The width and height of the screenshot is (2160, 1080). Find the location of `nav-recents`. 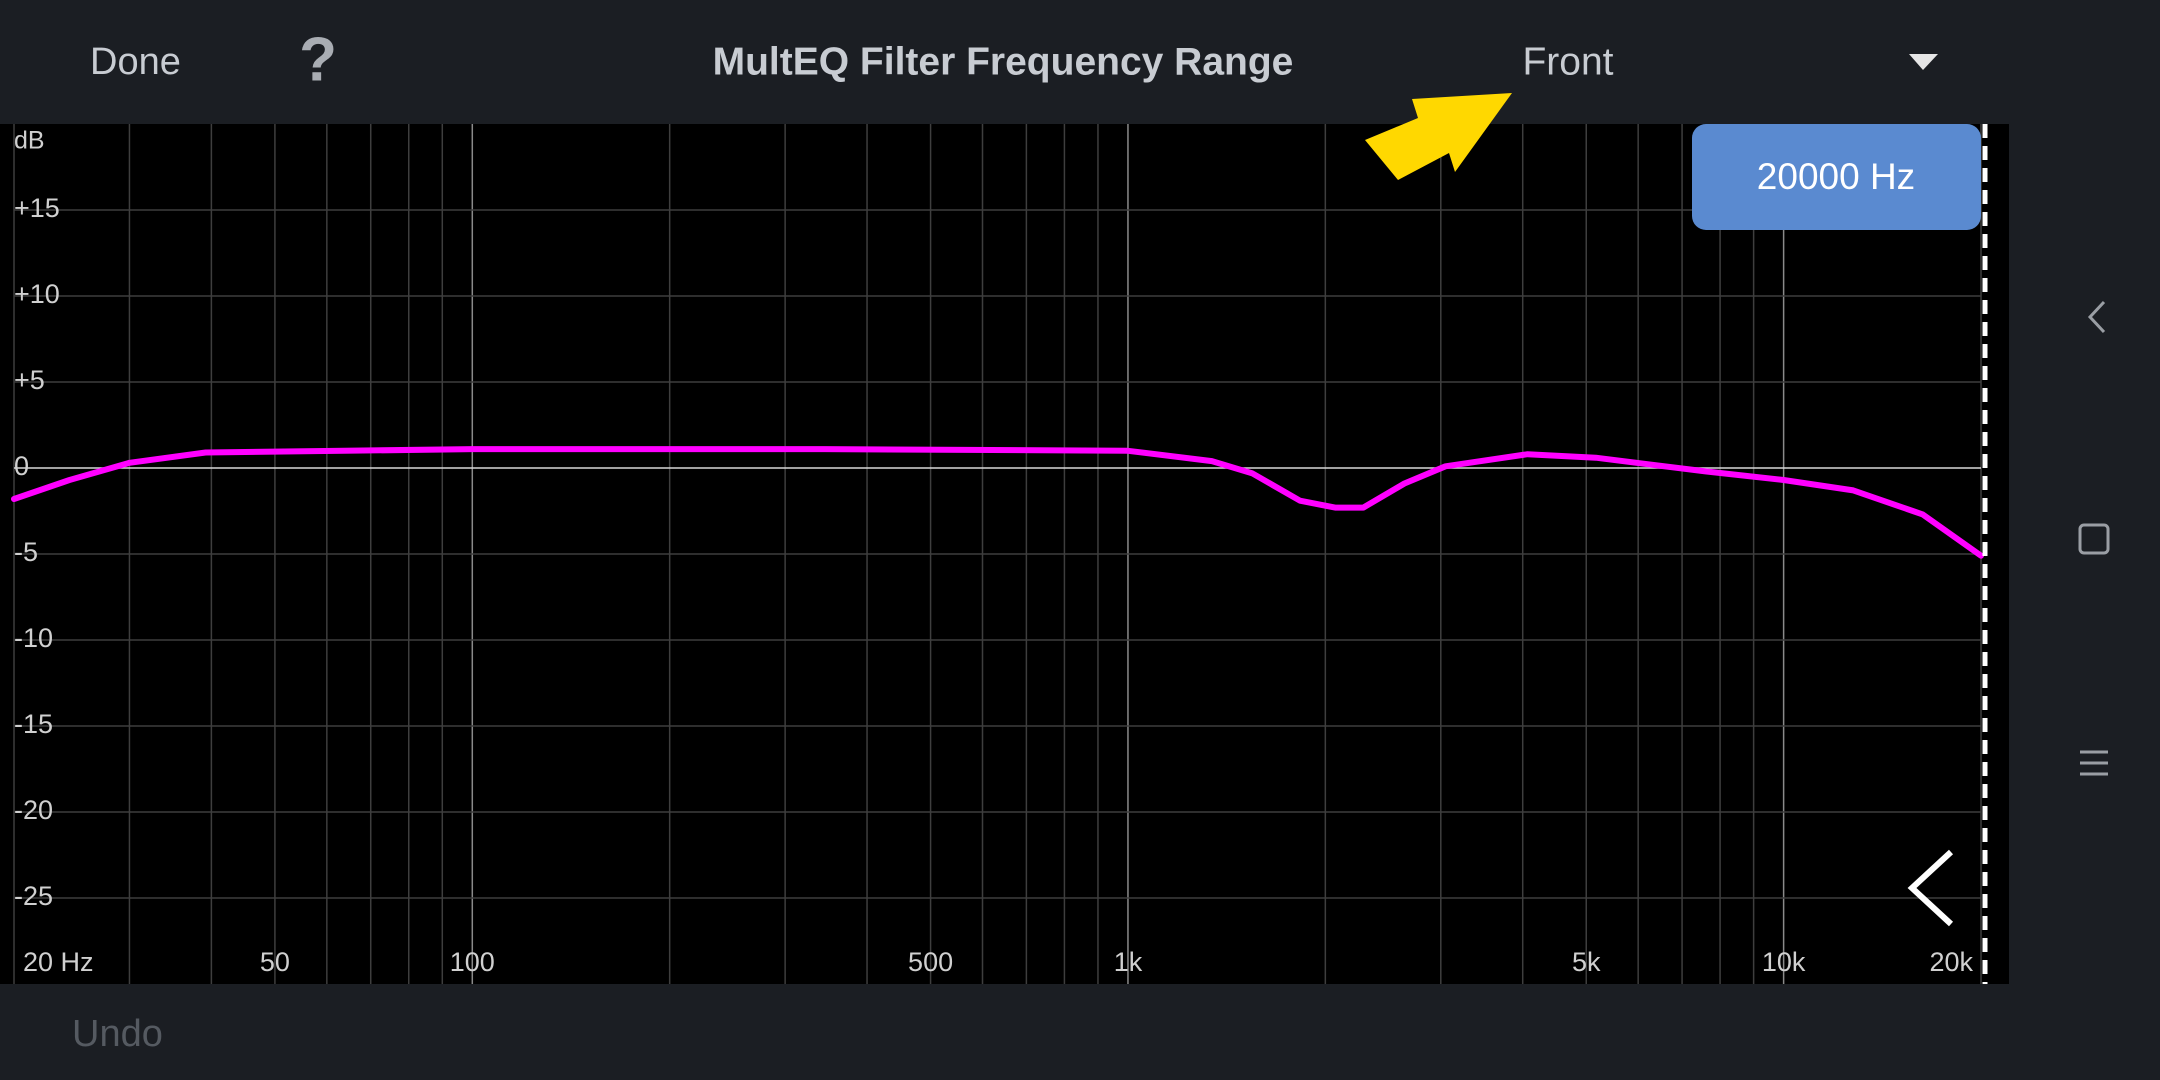

nav-recents is located at coordinates (2094, 763).